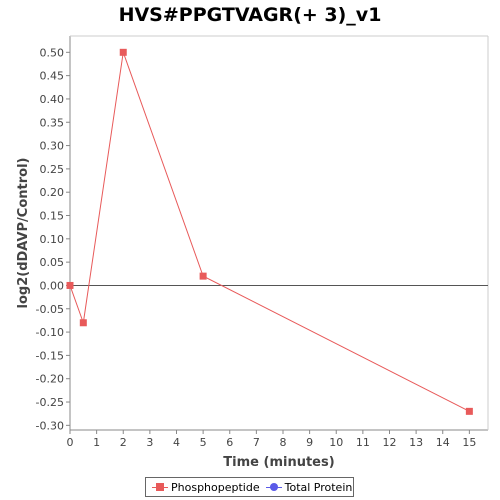 The height and width of the screenshot is (500, 500). What do you see at coordinates (52, 239) in the screenshot?
I see `y-tick-label: 0.10` at bounding box center [52, 239].